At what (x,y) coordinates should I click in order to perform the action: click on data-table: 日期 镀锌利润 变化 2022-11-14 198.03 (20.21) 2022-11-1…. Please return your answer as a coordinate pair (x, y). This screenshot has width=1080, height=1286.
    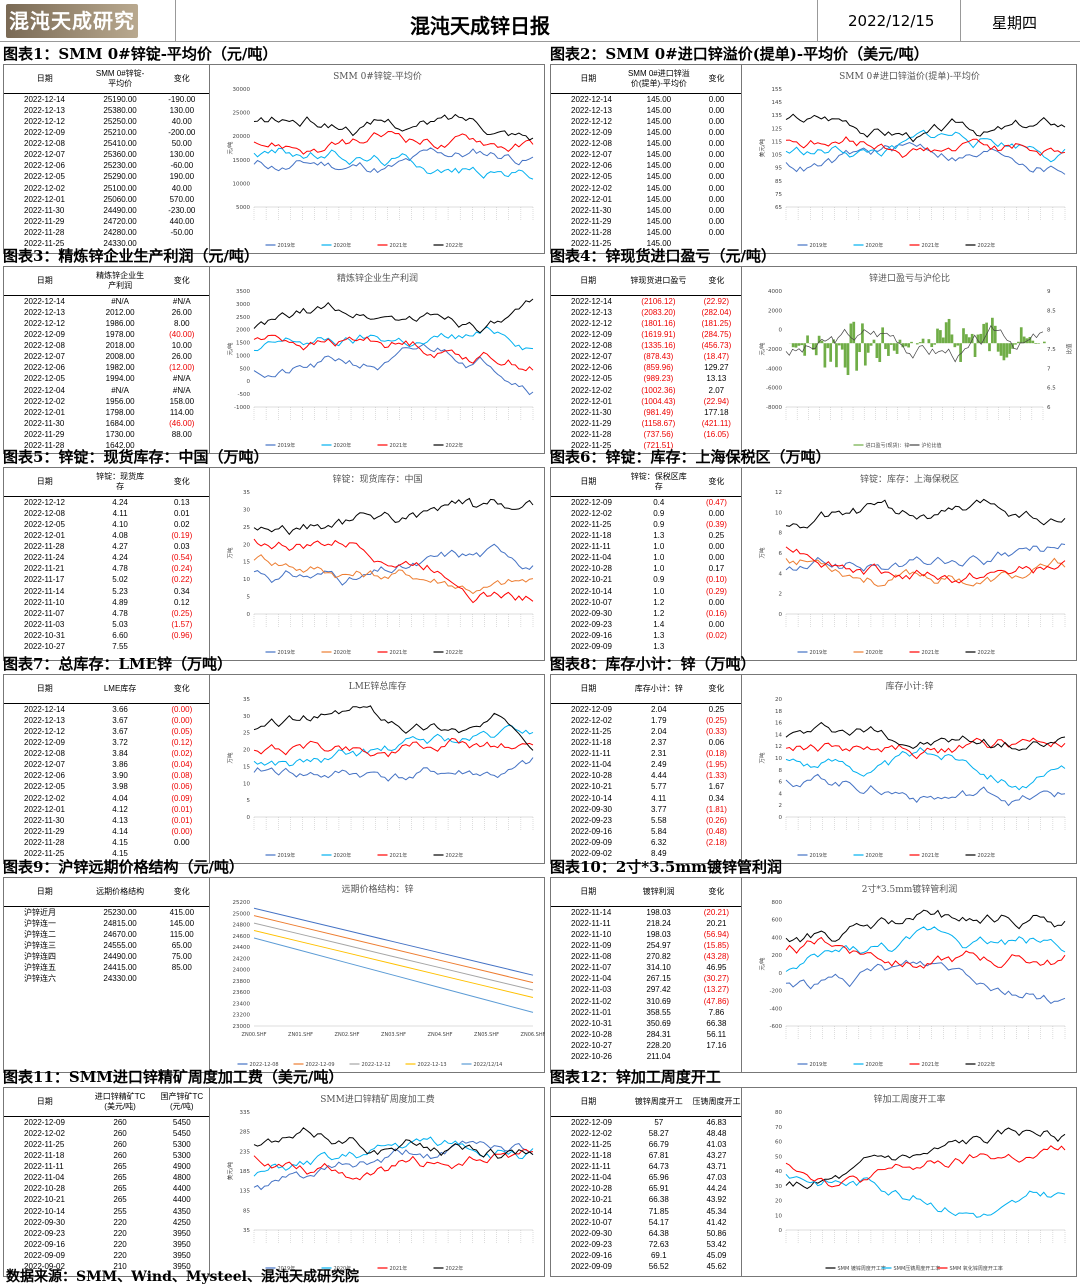
    Looking at the image, I should click on (646, 970).